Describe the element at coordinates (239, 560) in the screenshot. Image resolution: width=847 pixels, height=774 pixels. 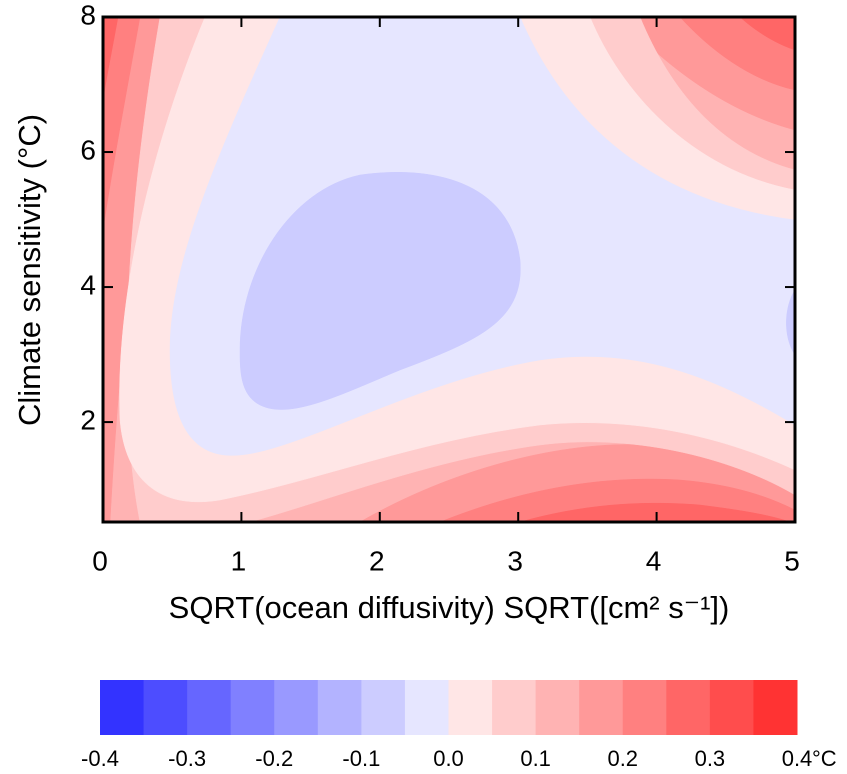
I see `x-tick-label: 1` at that location.